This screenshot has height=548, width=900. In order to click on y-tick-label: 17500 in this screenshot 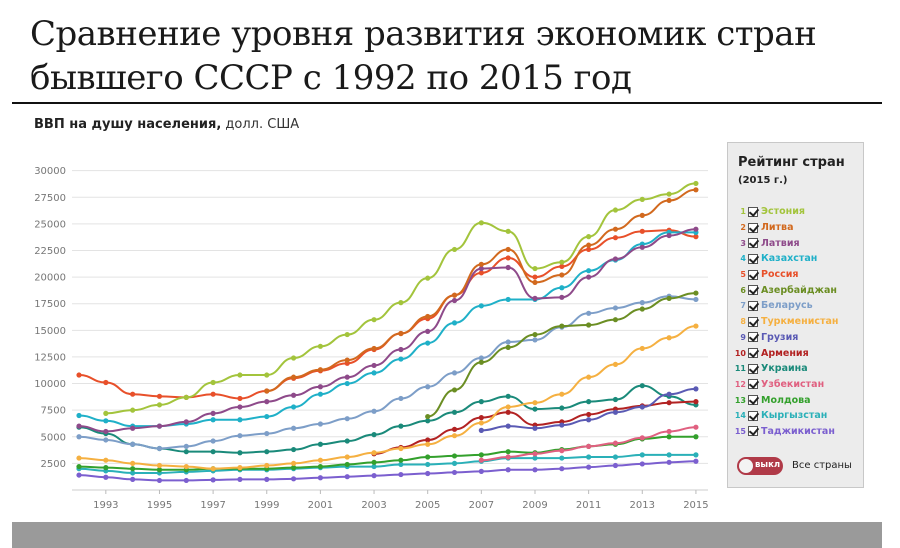, I will do `click(50, 304)`.